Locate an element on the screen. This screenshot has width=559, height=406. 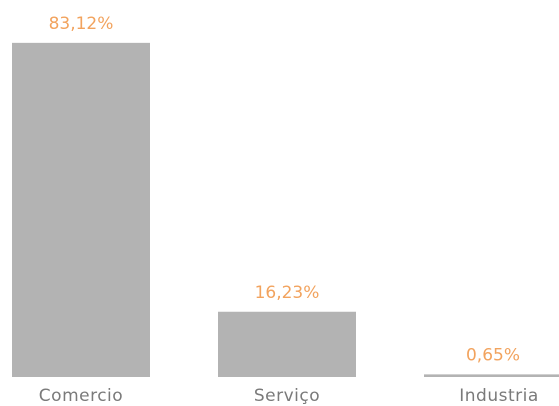
value-label: 0,65% is located at coordinates (493, 355).